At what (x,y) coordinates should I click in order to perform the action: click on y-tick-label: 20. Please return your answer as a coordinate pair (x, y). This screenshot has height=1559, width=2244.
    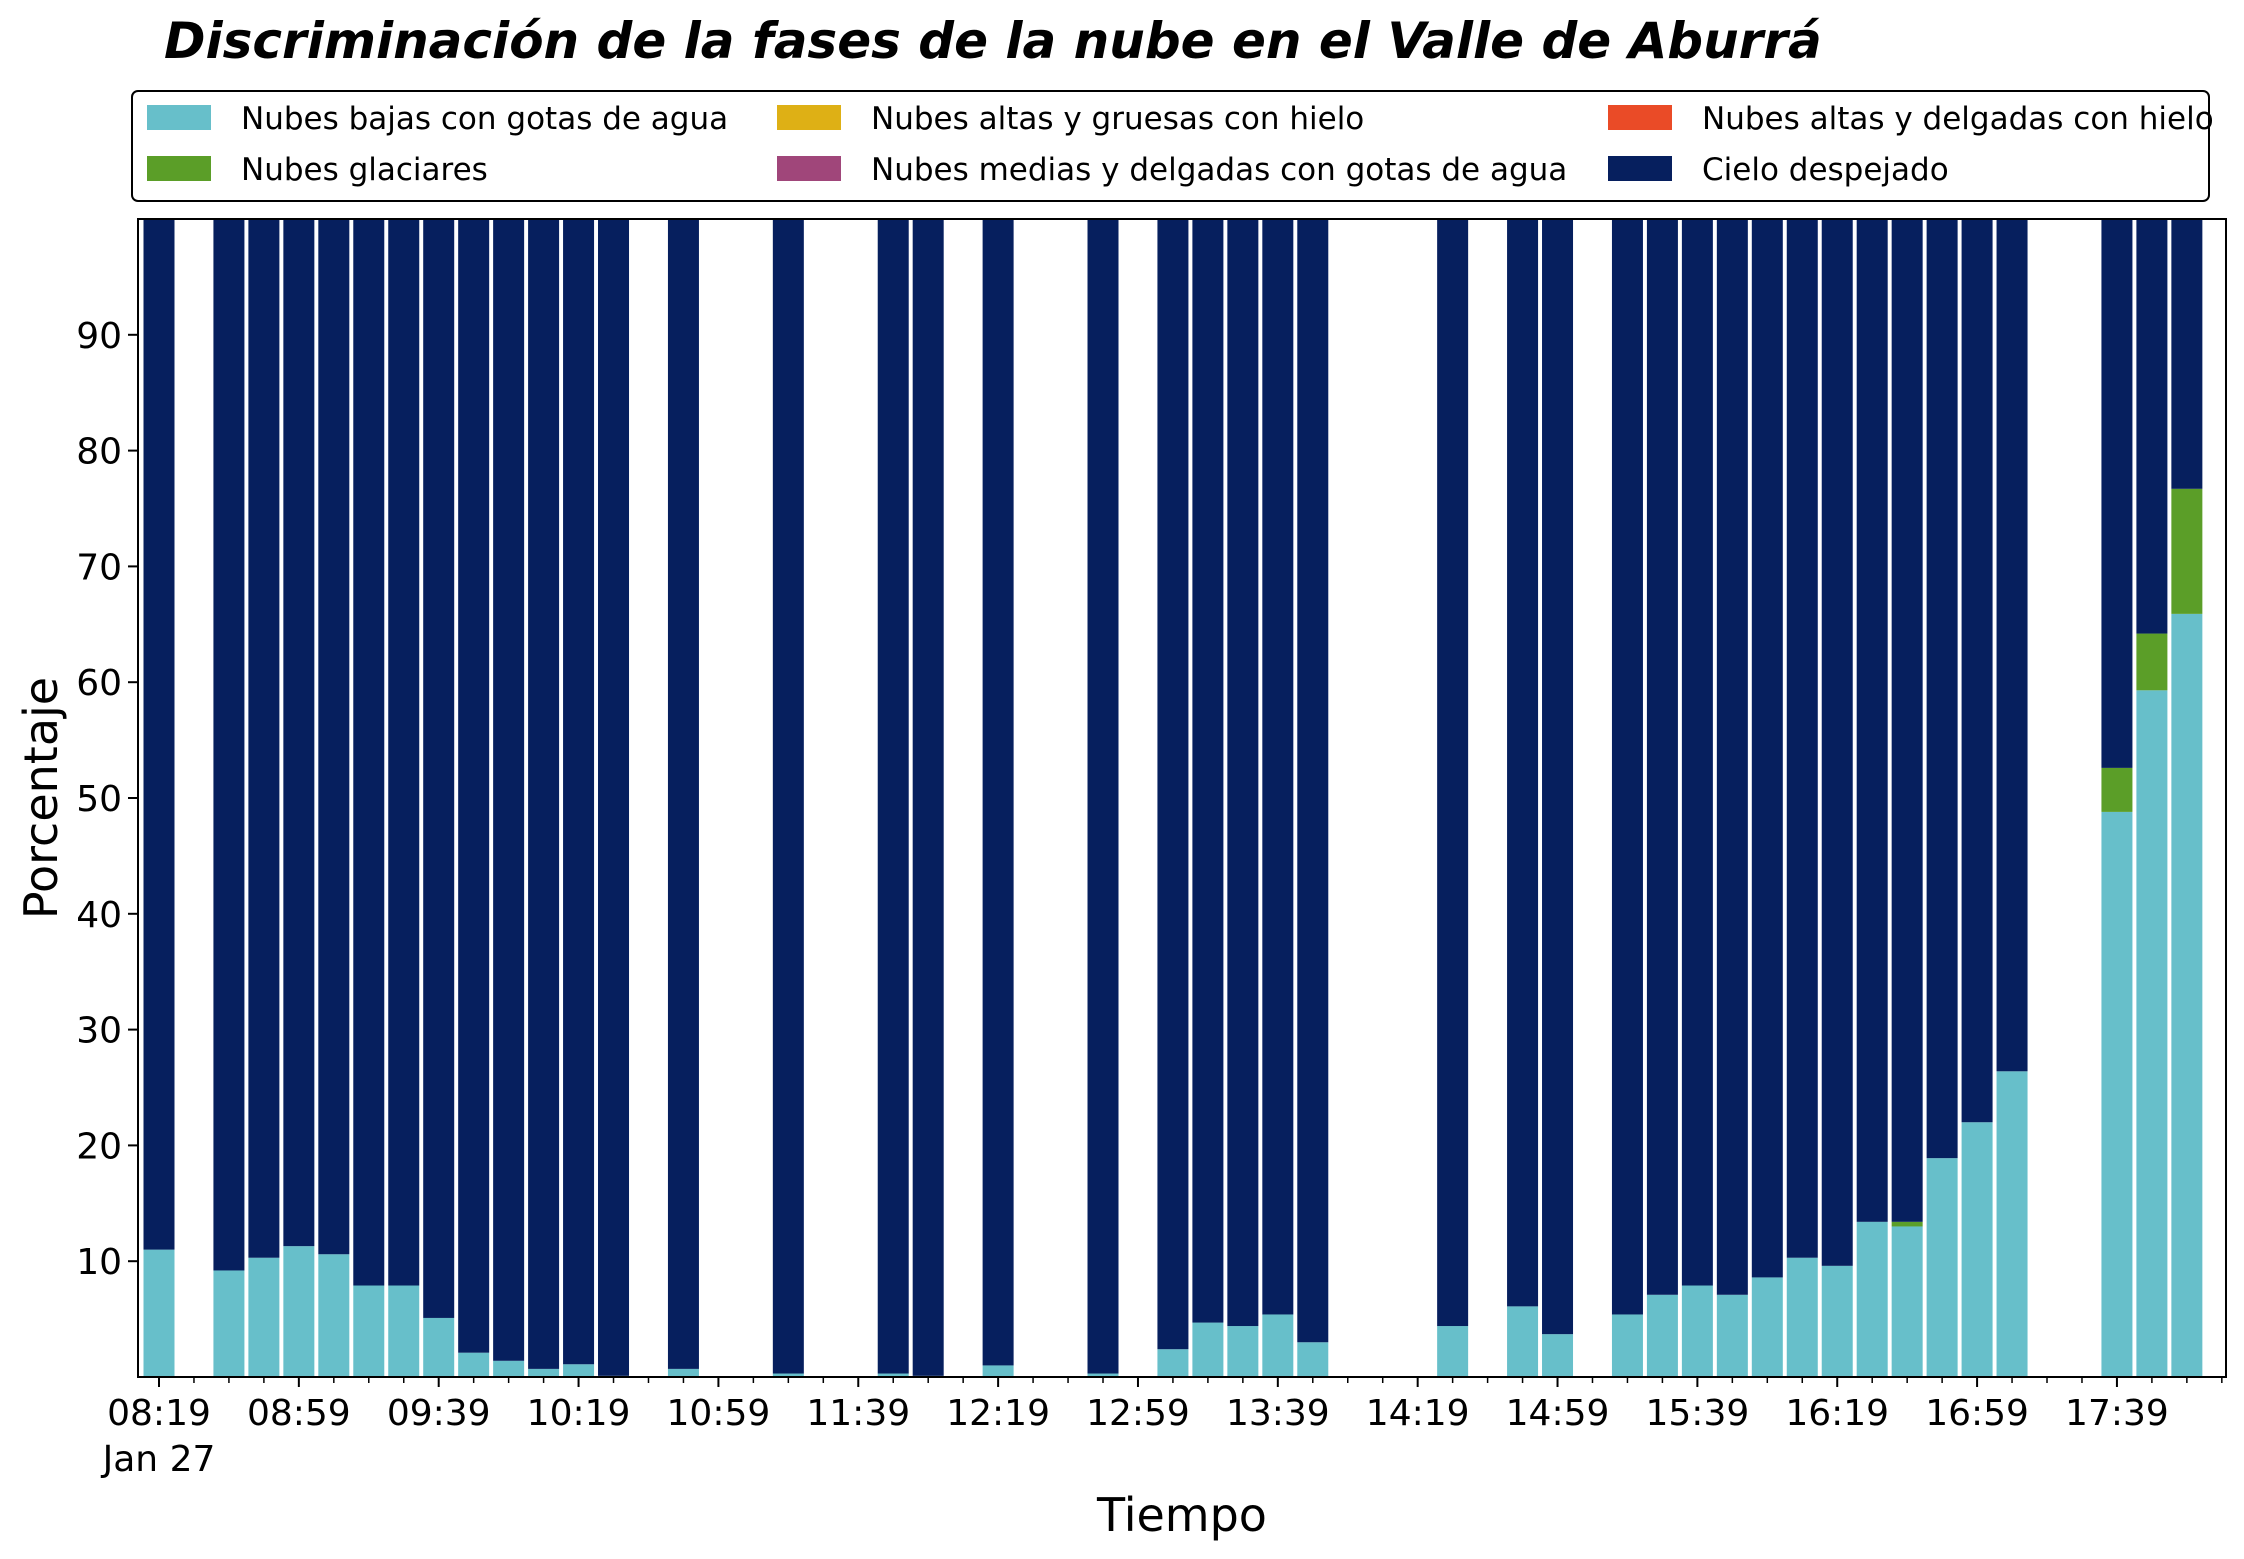
    Looking at the image, I should click on (99, 1146).